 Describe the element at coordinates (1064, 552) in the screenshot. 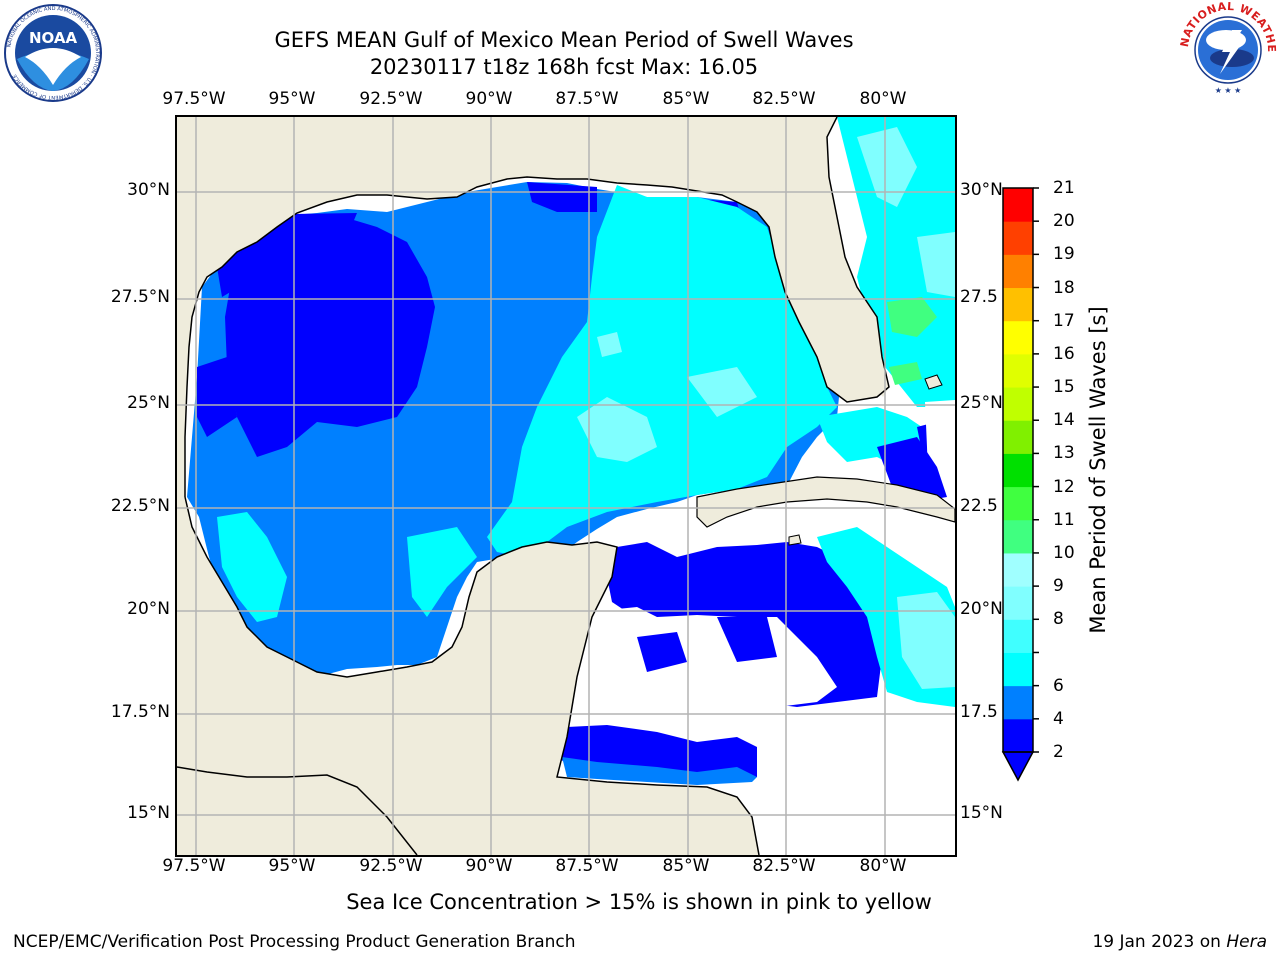

I see `colorbar-tick-label: 10` at that location.